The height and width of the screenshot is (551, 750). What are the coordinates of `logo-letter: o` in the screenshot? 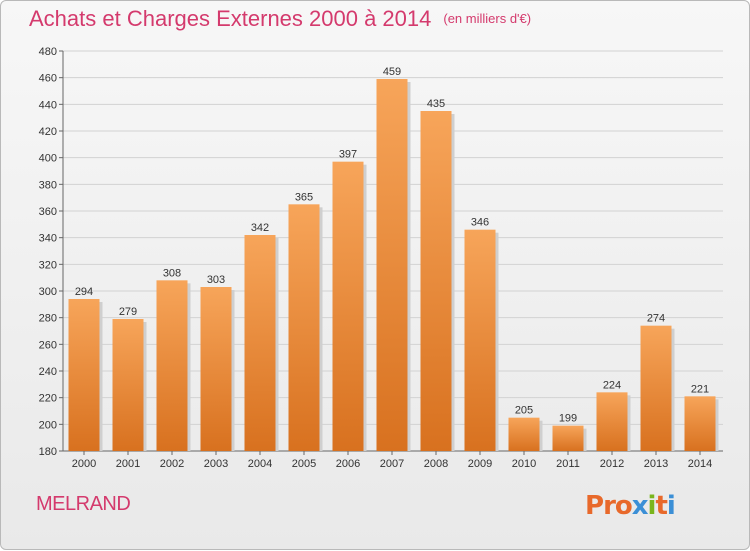 It's located at (623, 506).